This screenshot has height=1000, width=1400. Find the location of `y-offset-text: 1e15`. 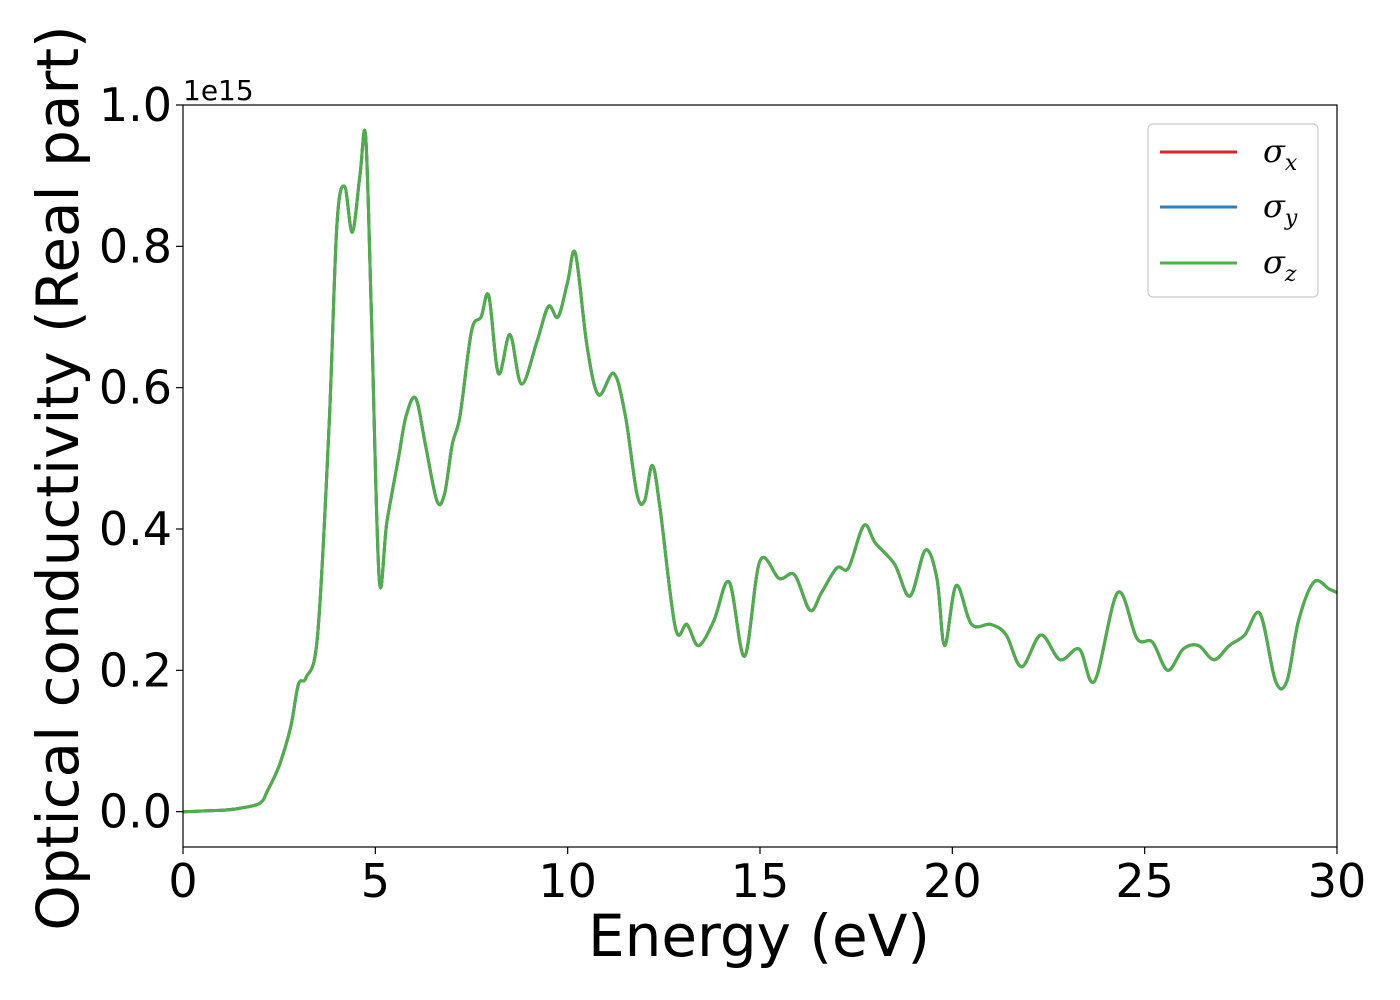

y-offset-text: 1e15 is located at coordinates (218, 90).